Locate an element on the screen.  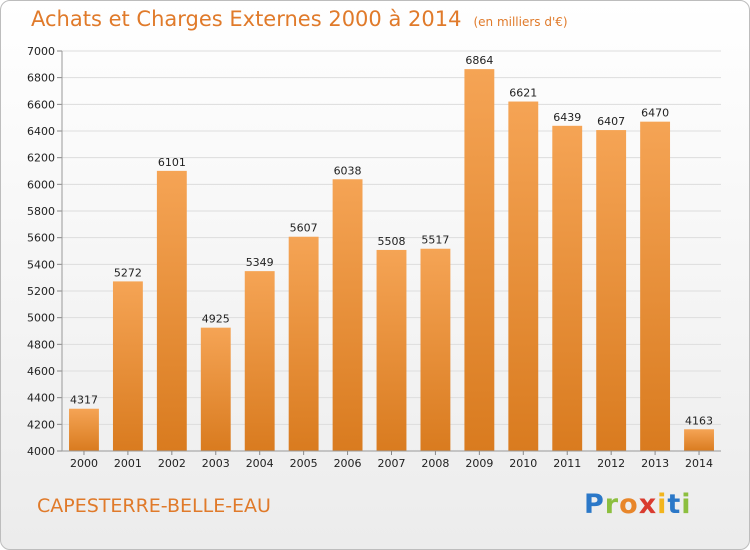
y-tick-label: 5000 is located at coordinates (41, 318).